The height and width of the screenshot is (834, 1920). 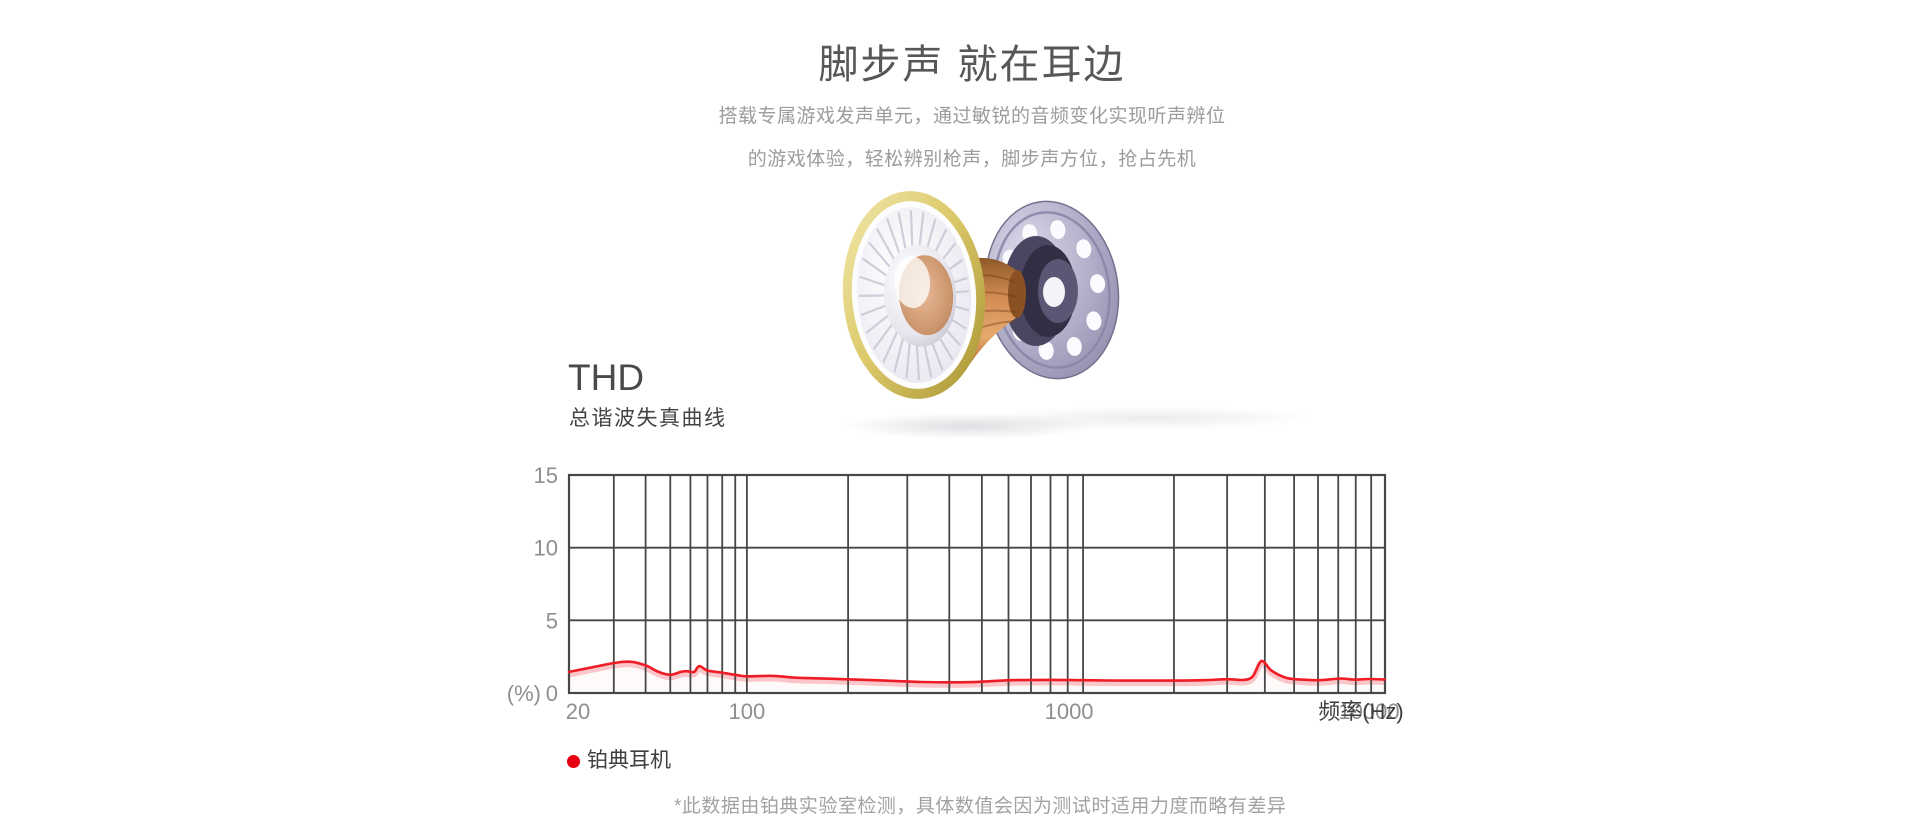 What do you see at coordinates (1040, 291) in the screenshot?
I see `driver-magnet` at bounding box center [1040, 291].